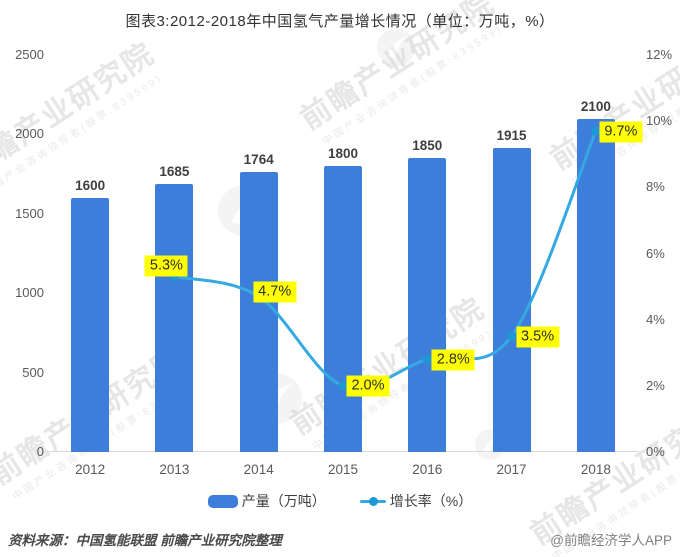  Describe the element at coordinates (33, 372) in the screenshot. I see `left-axis-tick: 500` at that location.